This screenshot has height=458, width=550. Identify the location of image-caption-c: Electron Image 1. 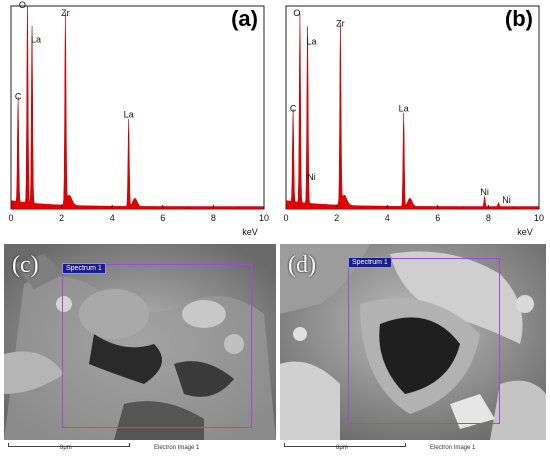
(177, 448).